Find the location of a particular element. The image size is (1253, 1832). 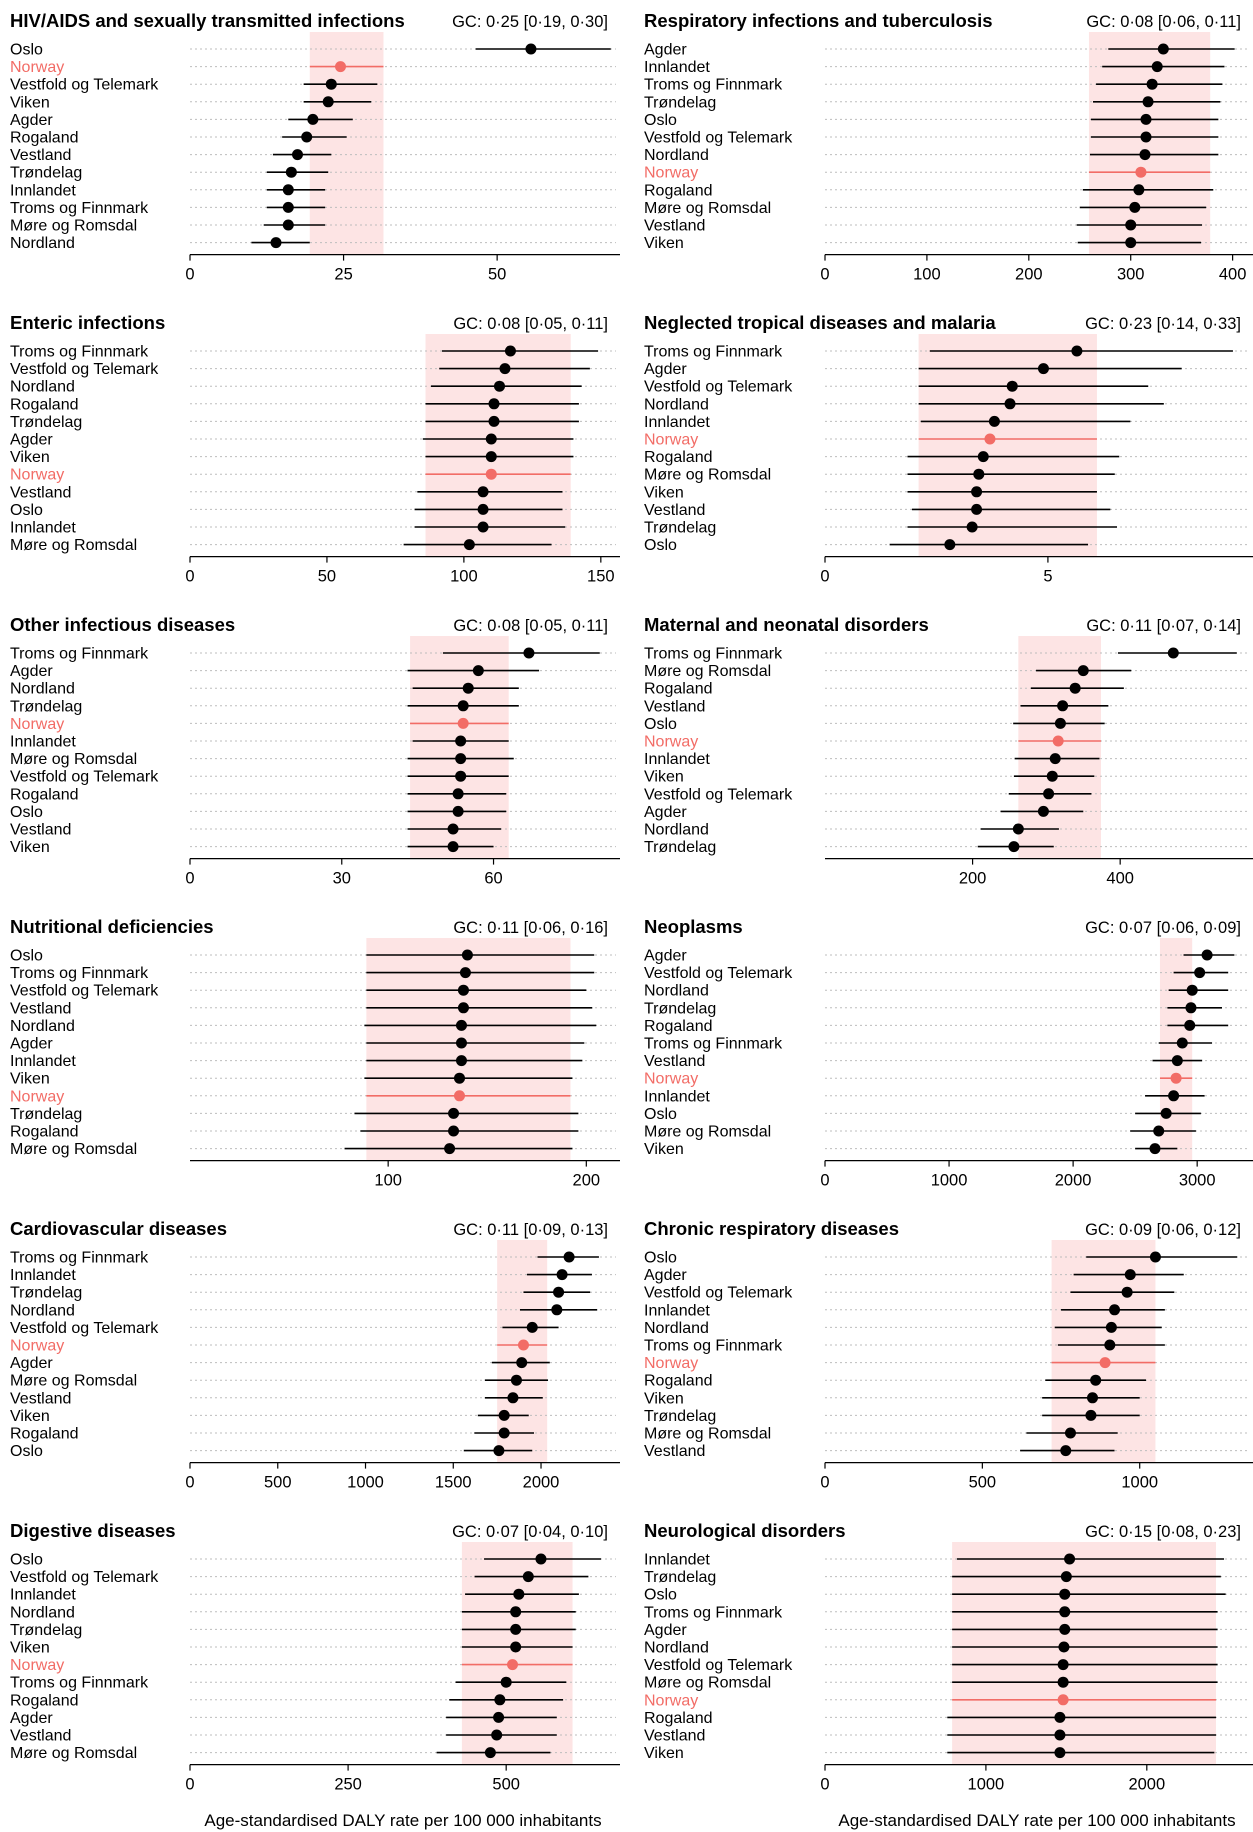

x-tick-label: 50 is located at coordinates (497, 275).